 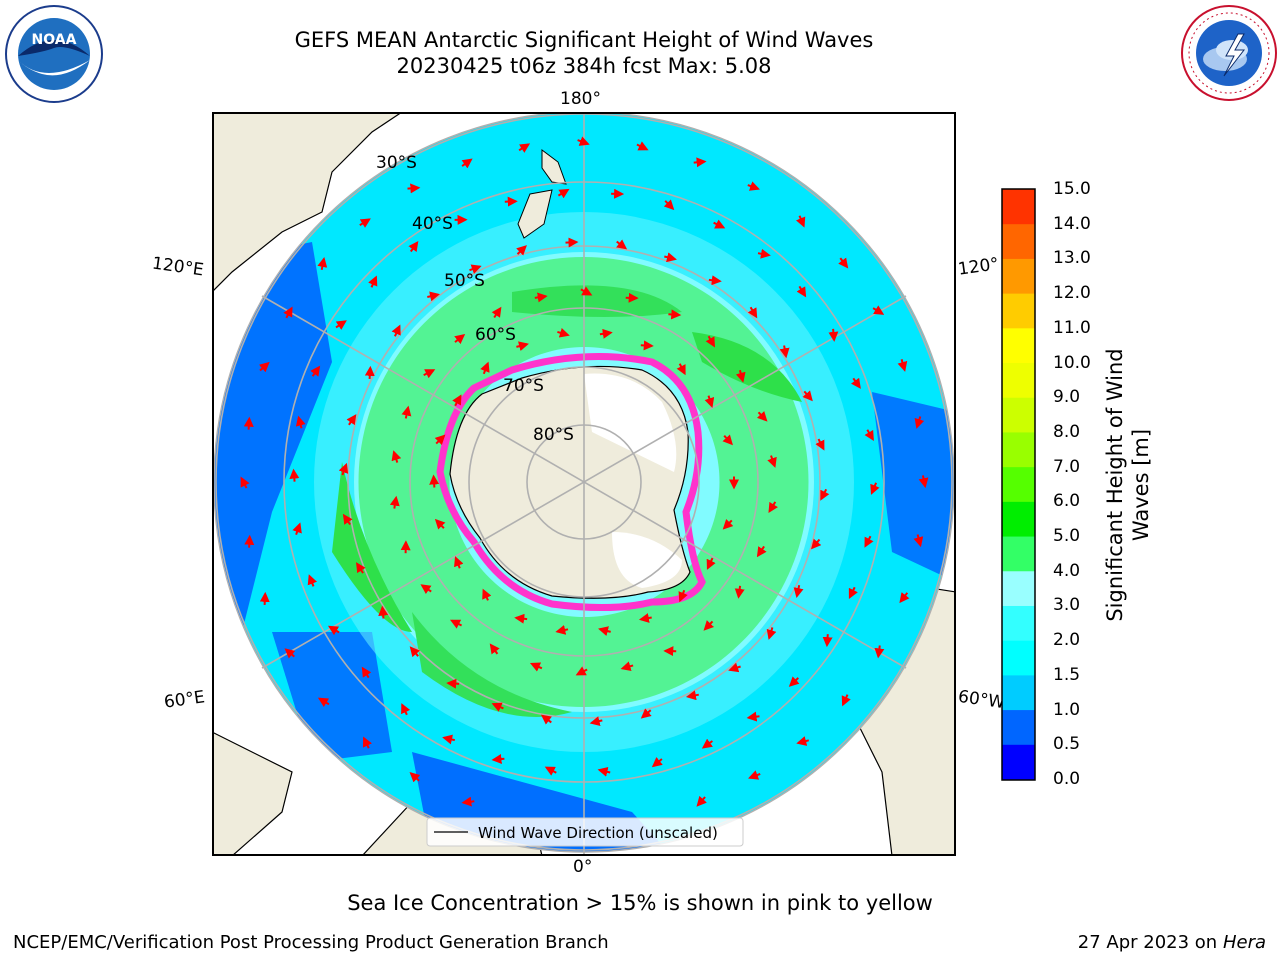 What do you see at coordinates (184, 700) in the screenshot?
I see `lon-label-60e: 60°E` at bounding box center [184, 700].